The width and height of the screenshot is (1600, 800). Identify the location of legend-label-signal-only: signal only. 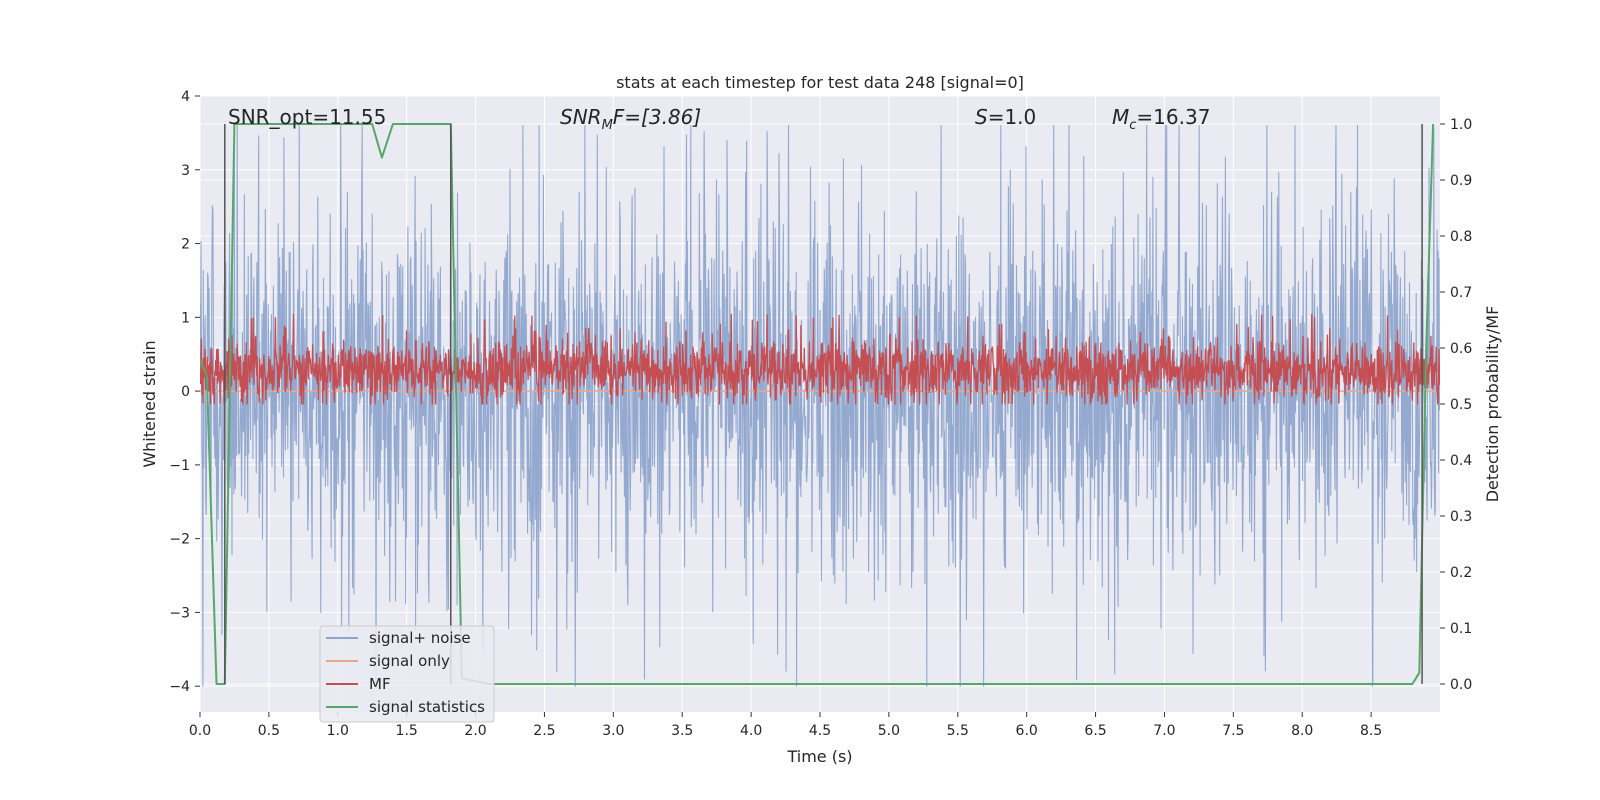
(409, 661).